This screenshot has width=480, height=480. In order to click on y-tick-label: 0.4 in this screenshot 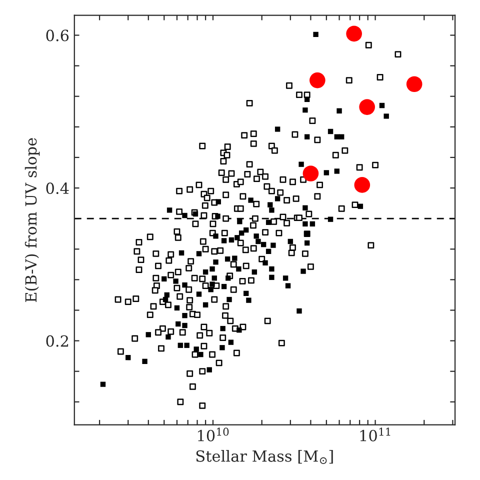, I will do `click(57, 188)`.